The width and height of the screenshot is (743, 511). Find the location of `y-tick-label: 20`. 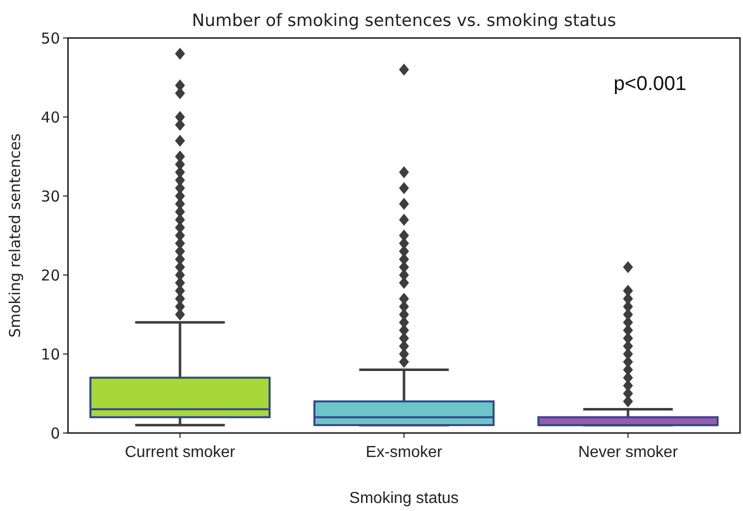

y-tick-label: 20 is located at coordinates (50, 275).